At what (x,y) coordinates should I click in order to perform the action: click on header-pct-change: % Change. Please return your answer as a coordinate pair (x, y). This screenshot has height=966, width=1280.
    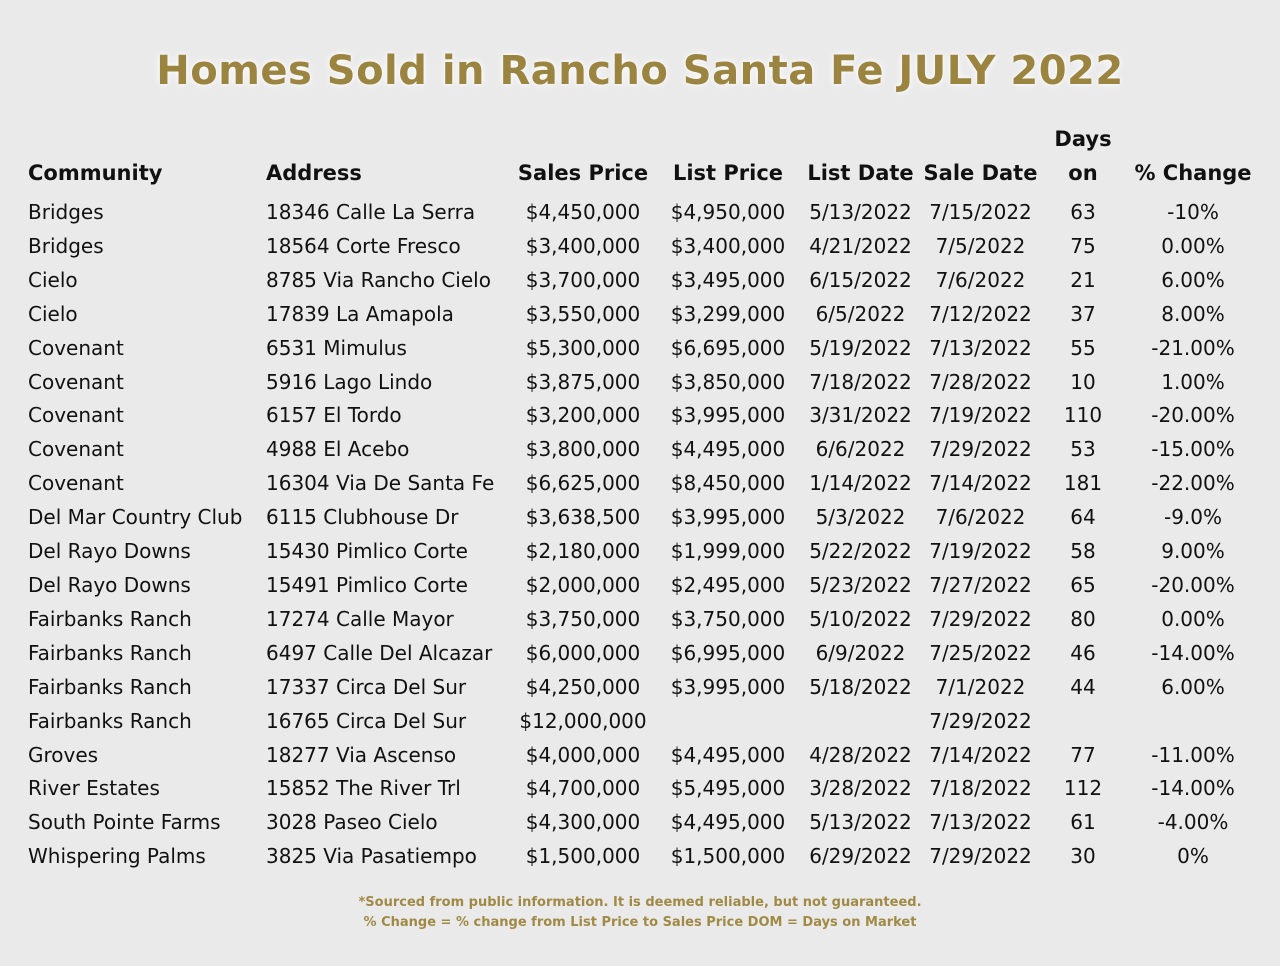
    Looking at the image, I should click on (1193, 173).